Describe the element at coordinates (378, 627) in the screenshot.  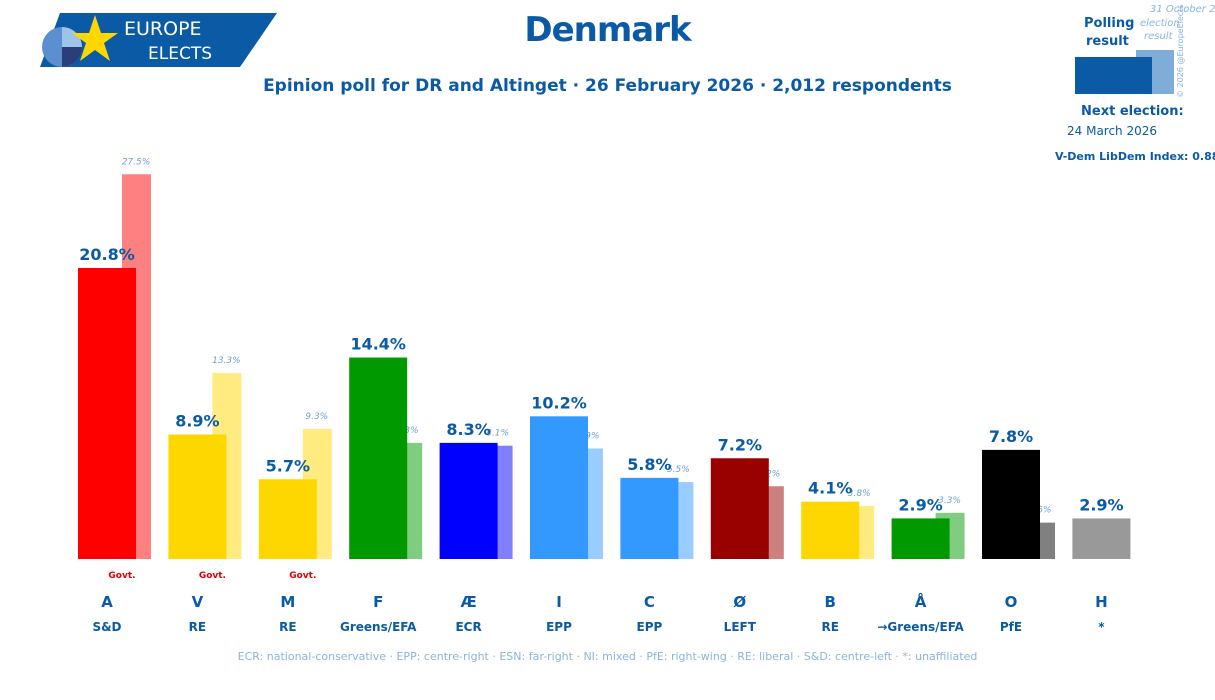
I see `party-group: Greens/EFA` at that location.